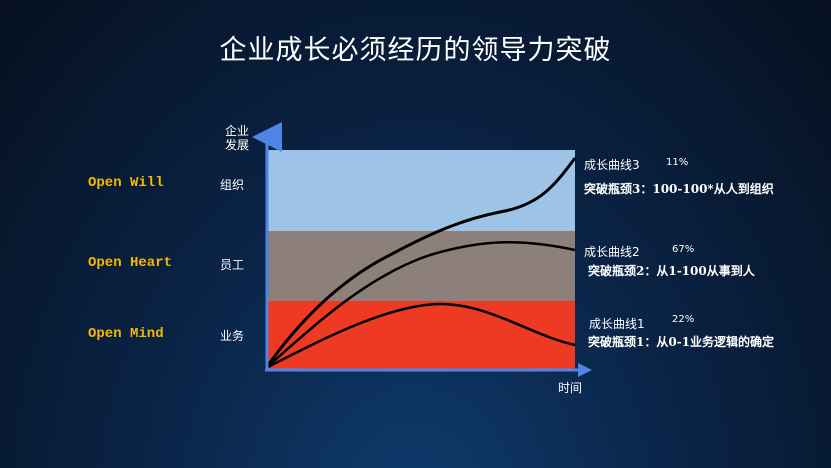  Describe the element at coordinates (612, 165) in the screenshot. I see `curve-3-name: 成长曲线3` at that location.